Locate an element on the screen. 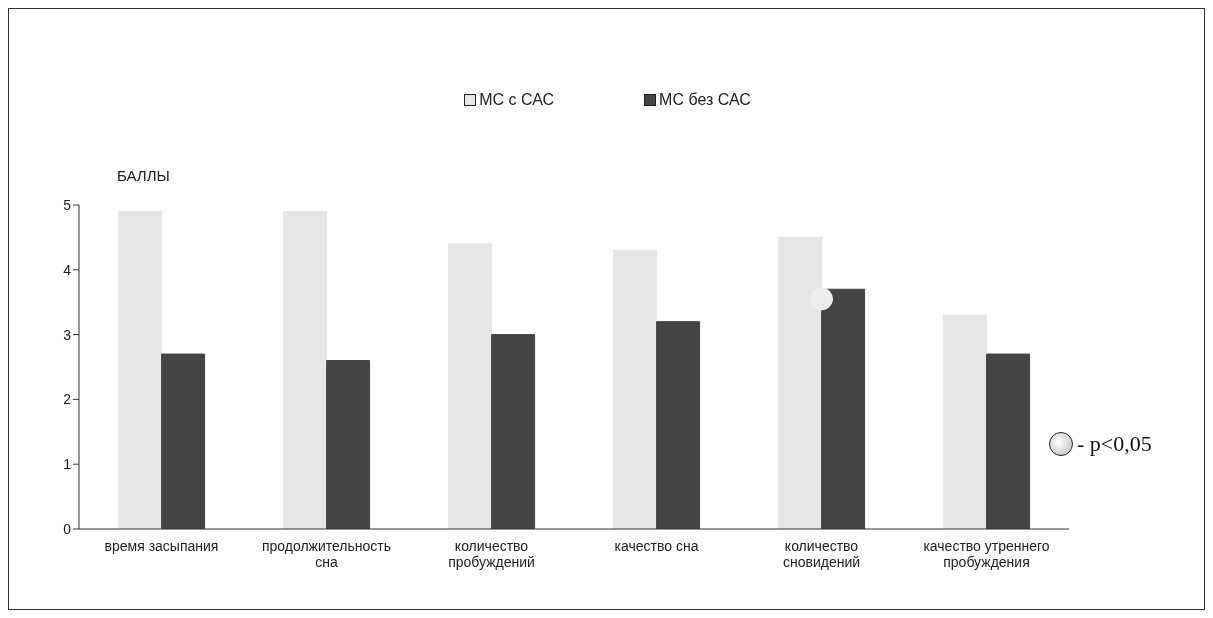 The height and width of the screenshot is (618, 1213). y-tick-label: 5 is located at coordinates (67, 204).